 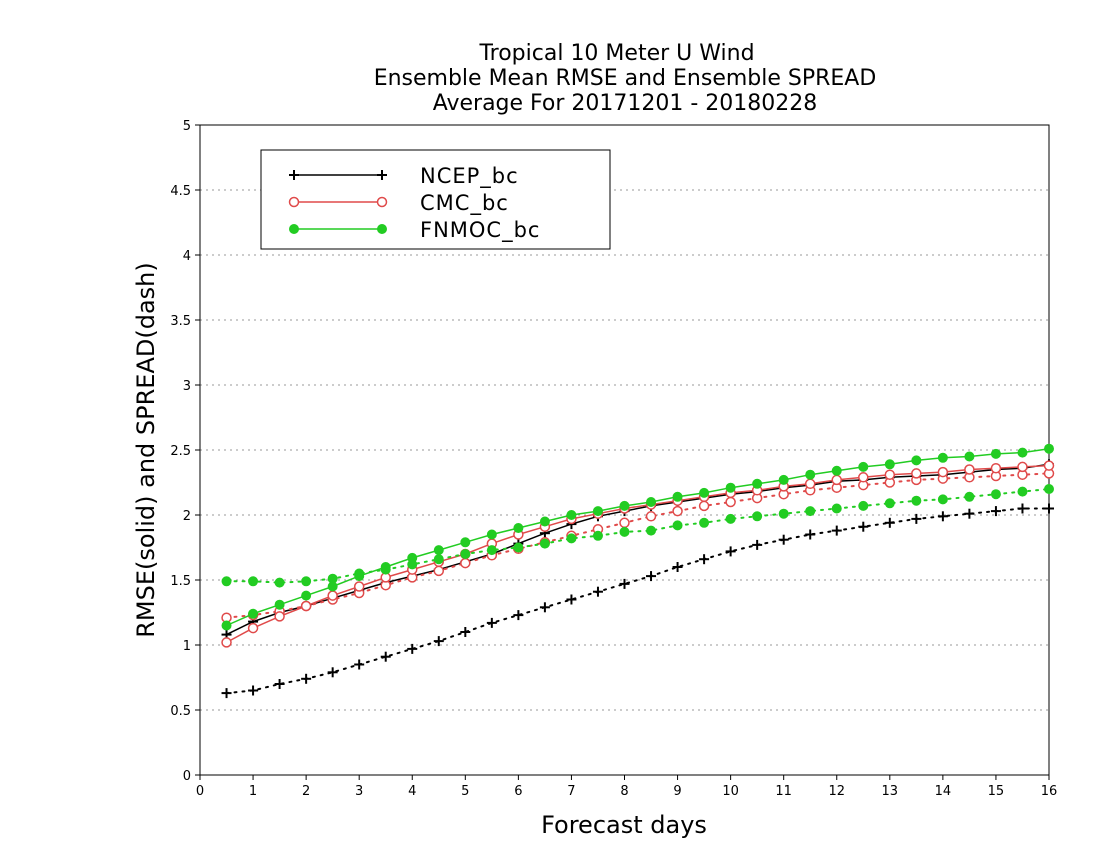 I want to click on legend-label: NCEP_bc, so click(x=469, y=176).